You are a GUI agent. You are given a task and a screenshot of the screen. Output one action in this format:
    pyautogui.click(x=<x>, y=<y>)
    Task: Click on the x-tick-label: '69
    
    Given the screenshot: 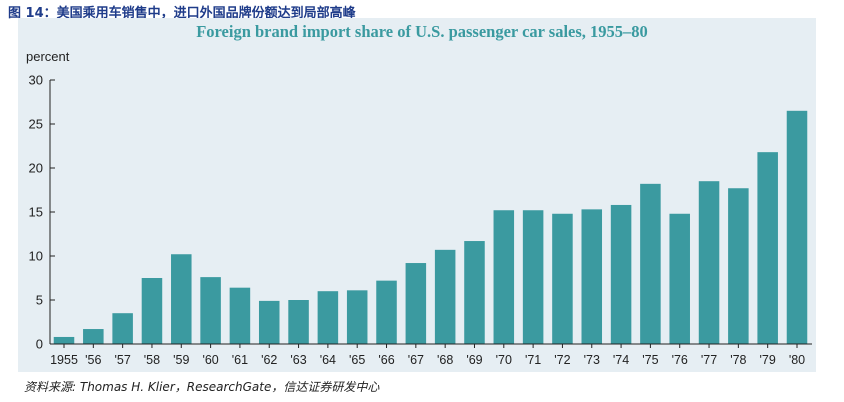 What is the action you would take?
    pyautogui.click(x=474, y=360)
    